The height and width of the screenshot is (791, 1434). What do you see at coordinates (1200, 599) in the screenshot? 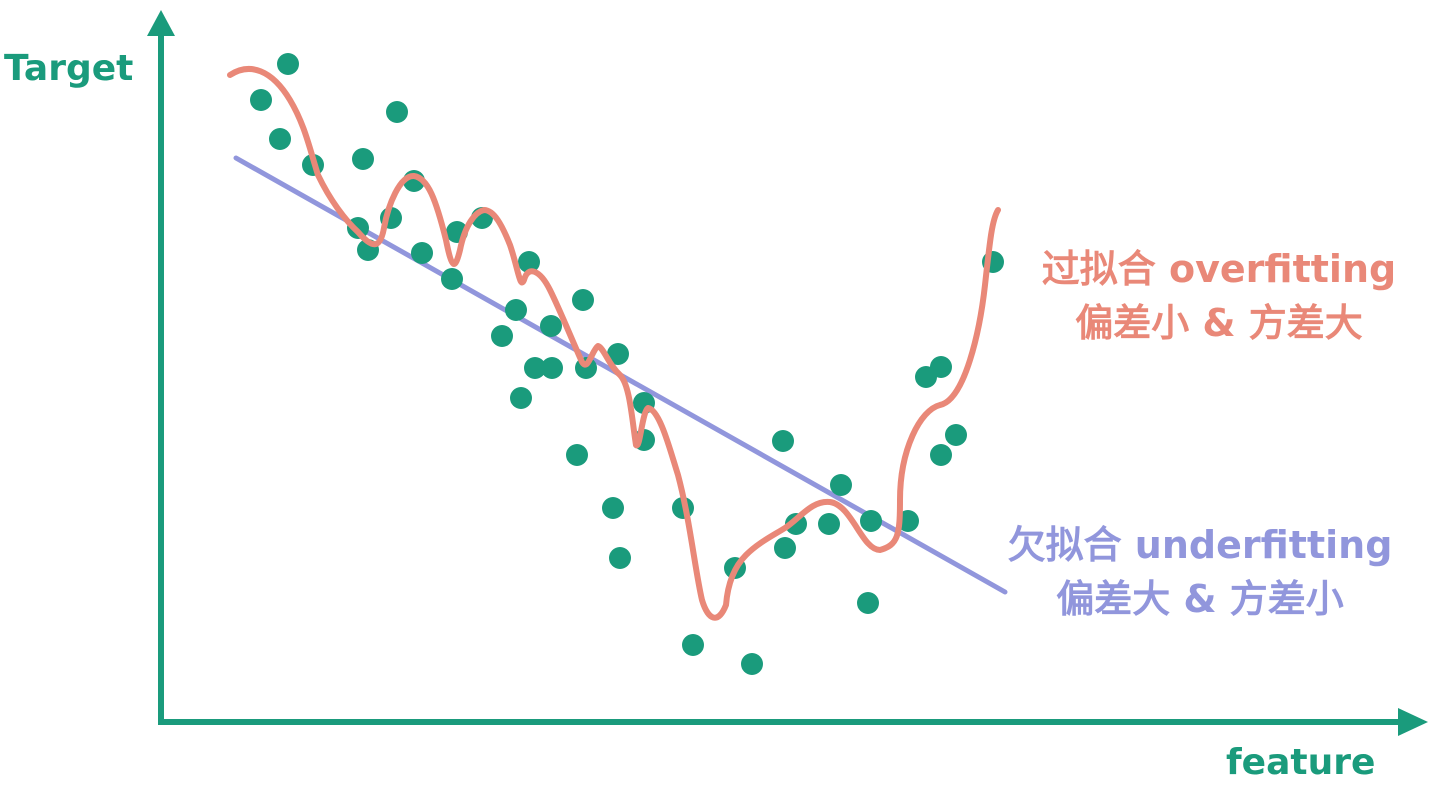
I see `underfit-label-line2: 偏差大 & 方差小` at bounding box center [1200, 599].